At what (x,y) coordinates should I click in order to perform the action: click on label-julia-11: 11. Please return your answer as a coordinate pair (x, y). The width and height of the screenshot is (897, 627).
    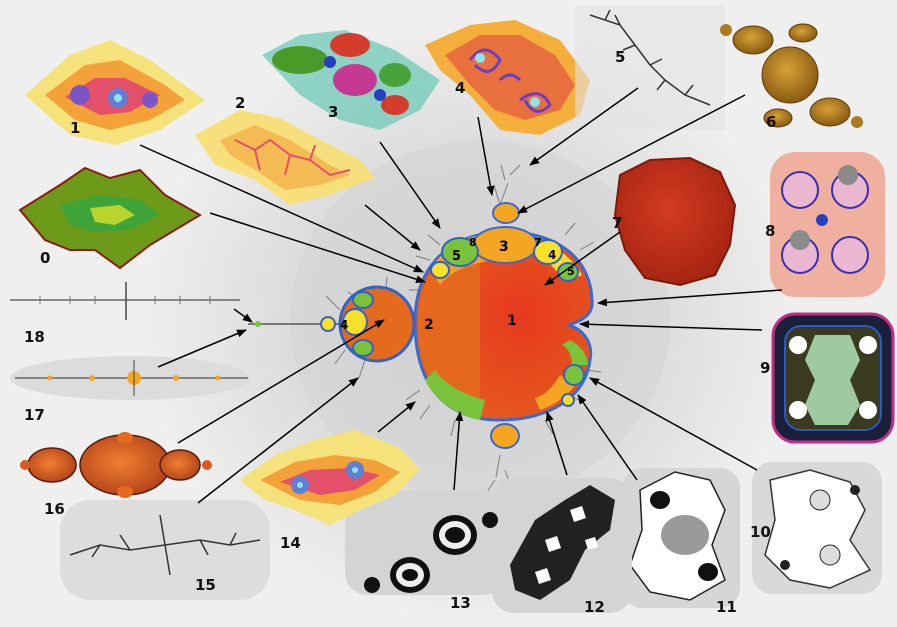
    Looking at the image, I should click on (726, 607).